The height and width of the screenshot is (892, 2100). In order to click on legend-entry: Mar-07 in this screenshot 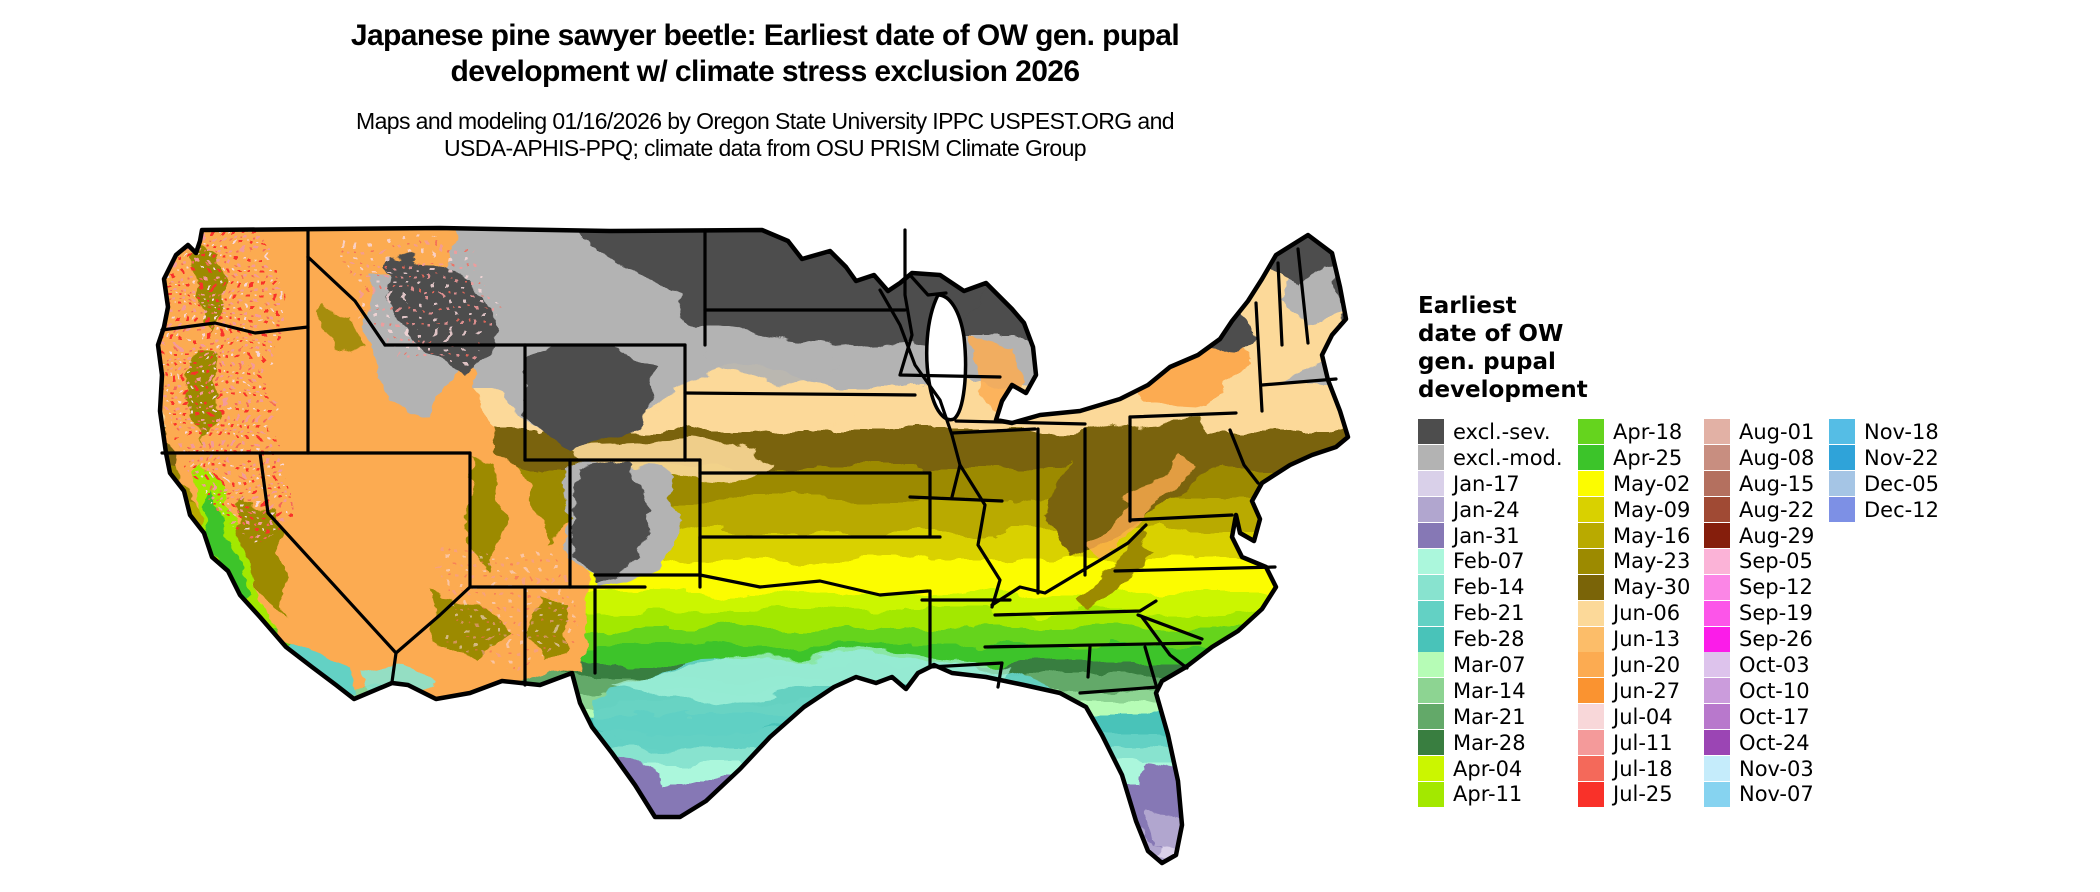, I will do `click(1490, 665)`.